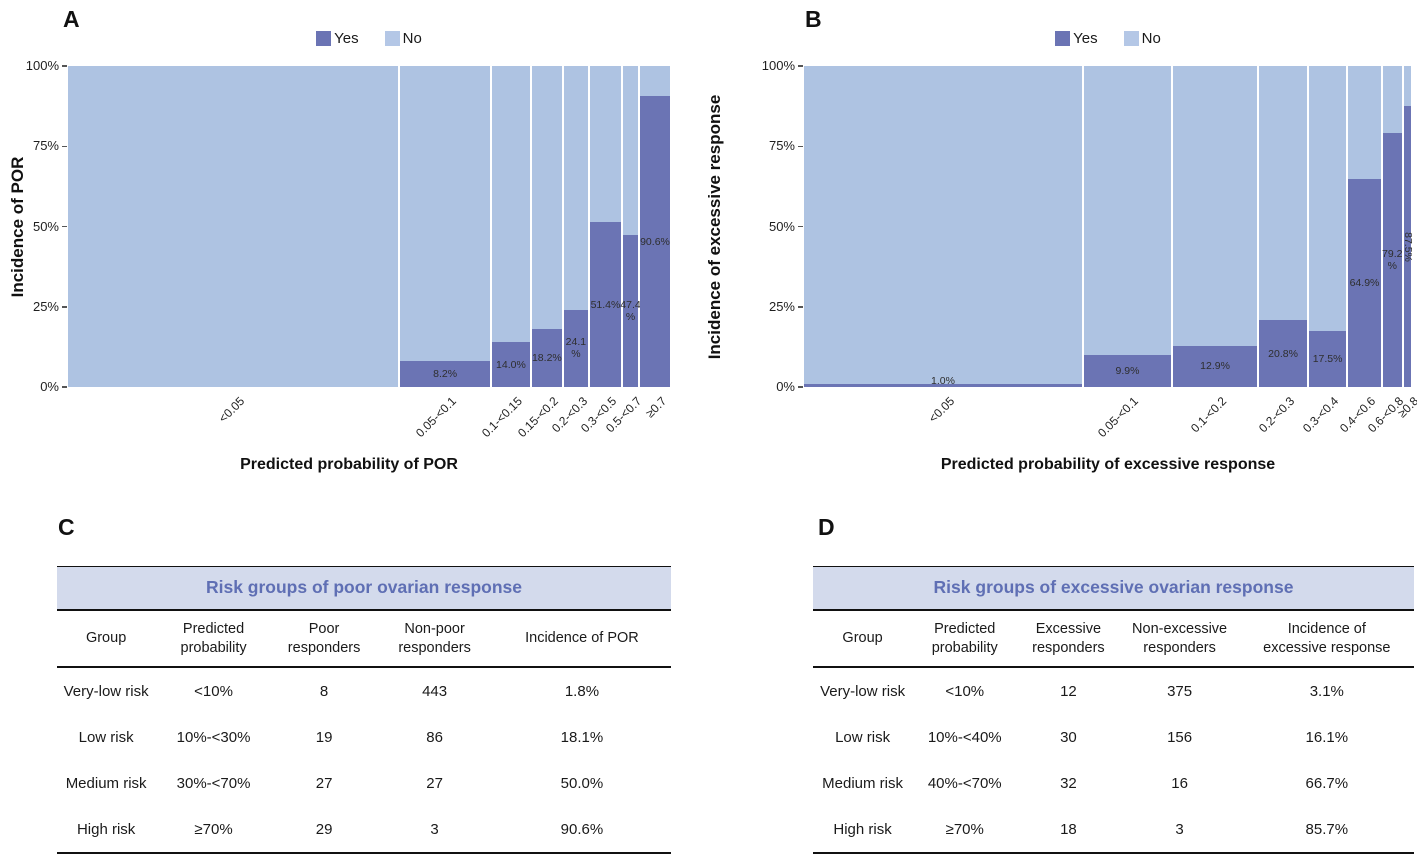 The height and width of the screenshot is (858, 1417). I want to click on table-cell: 16, so click(1179, 783).